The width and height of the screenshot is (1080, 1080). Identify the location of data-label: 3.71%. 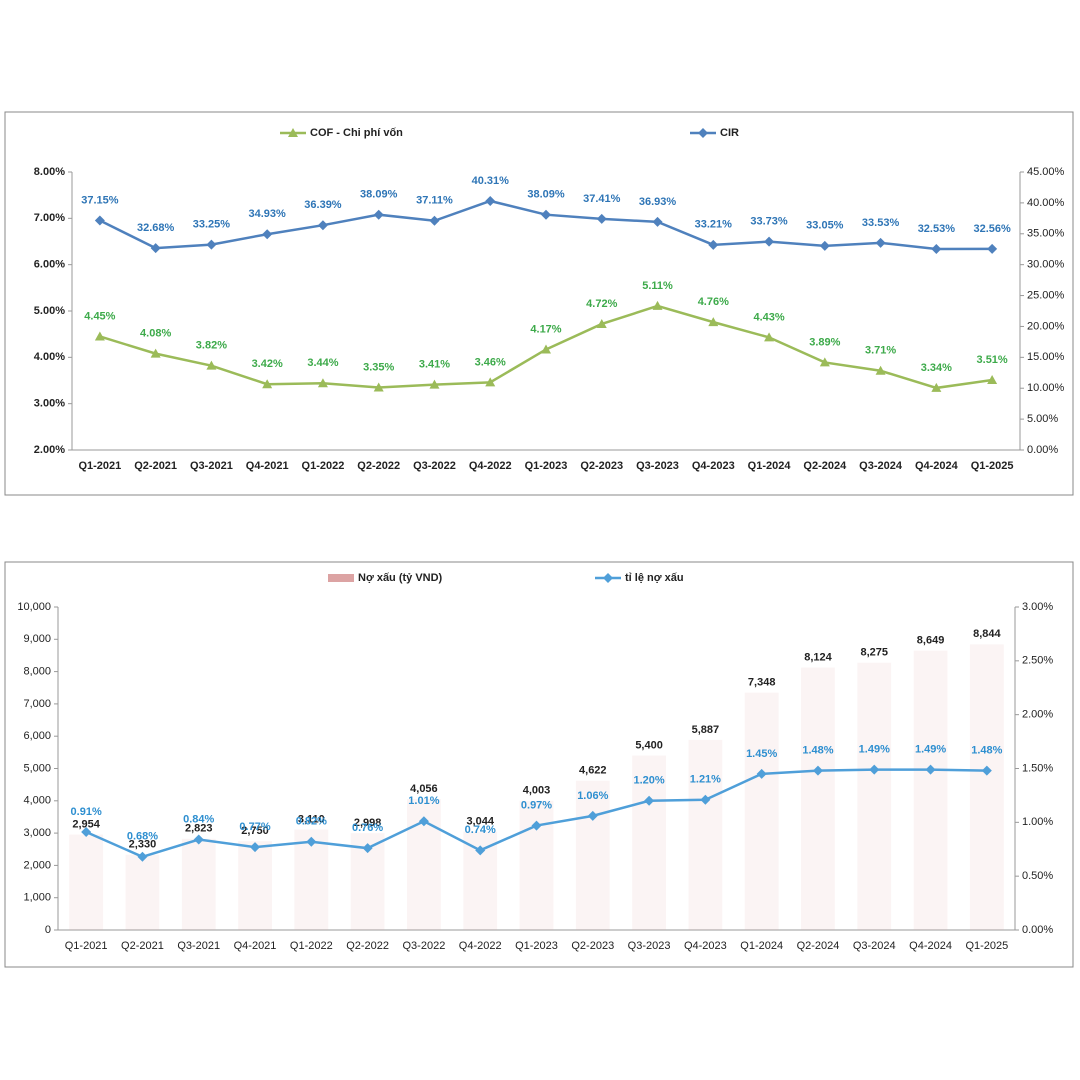
(880, 351).